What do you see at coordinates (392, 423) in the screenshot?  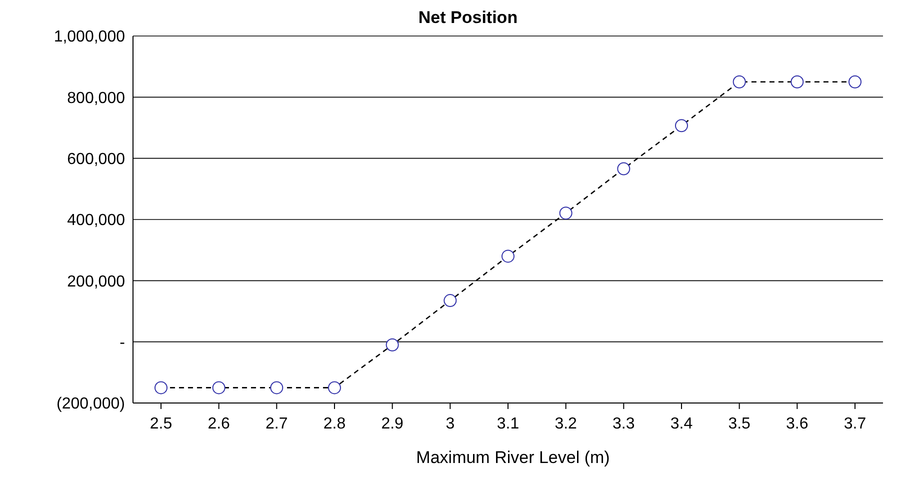 I see `x-tick-label: 2.9` at bounding box center [392, 423].